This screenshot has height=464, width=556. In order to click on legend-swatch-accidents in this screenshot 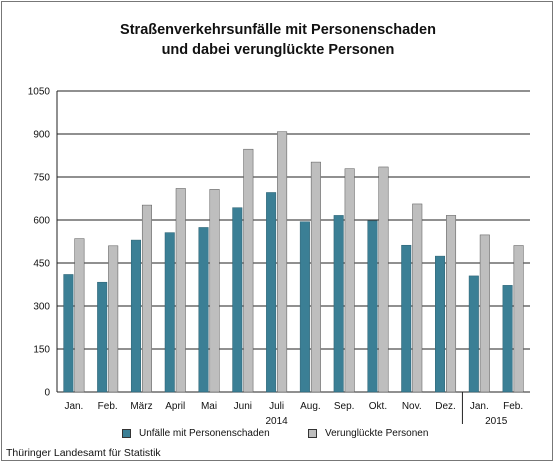, I will do `click(126, 433)`.